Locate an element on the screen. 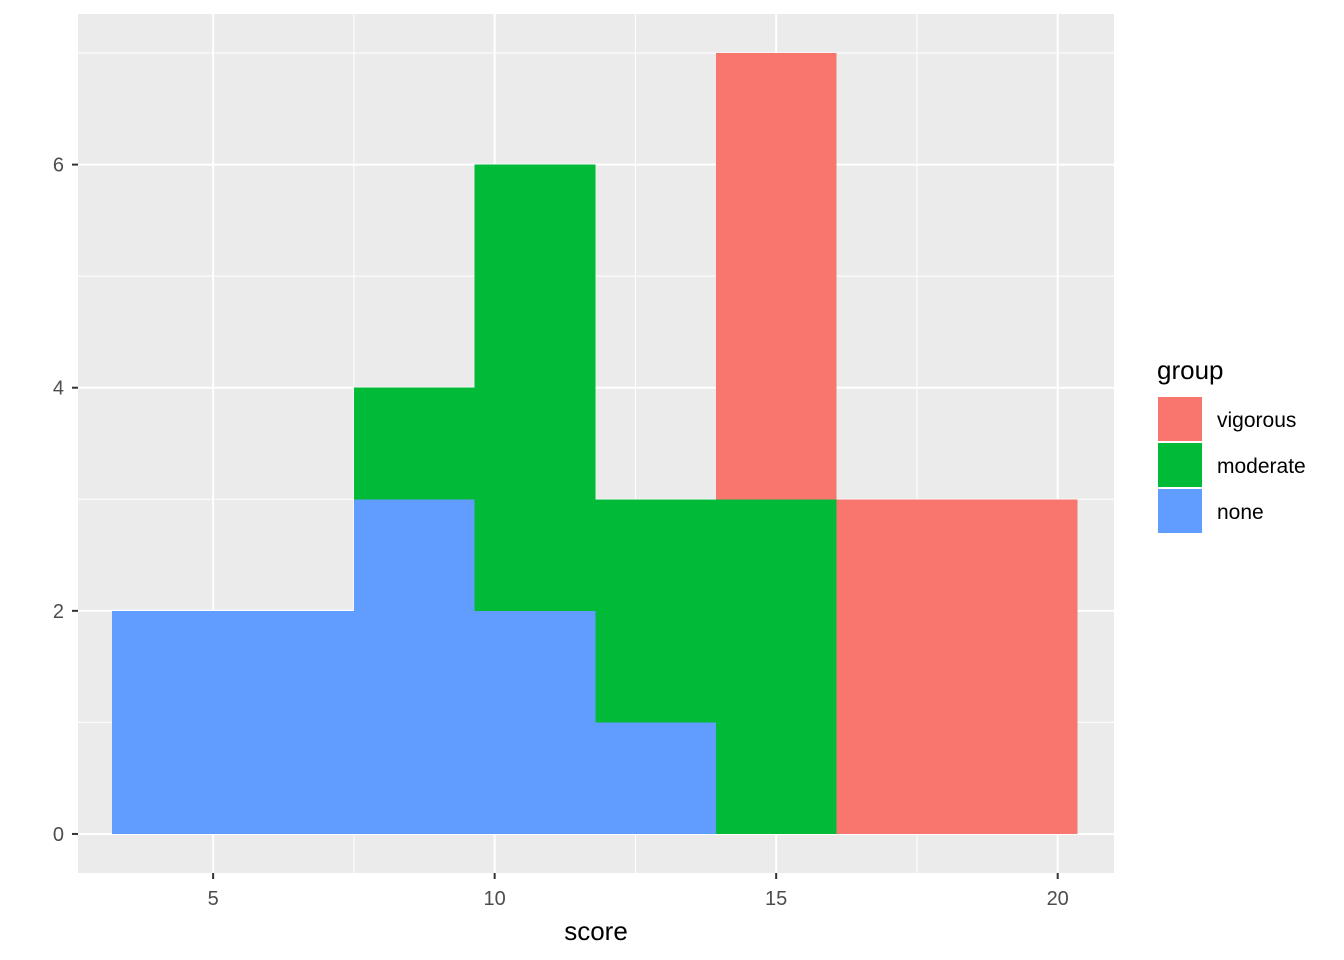  y-tick-label: 2 is located at coordinates (58, 612).